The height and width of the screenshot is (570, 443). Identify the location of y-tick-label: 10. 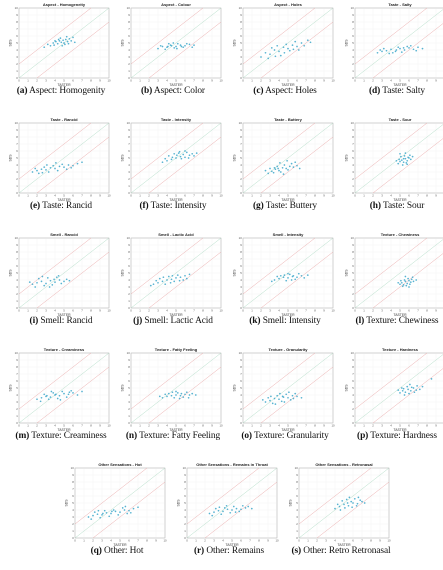
(129, 353).